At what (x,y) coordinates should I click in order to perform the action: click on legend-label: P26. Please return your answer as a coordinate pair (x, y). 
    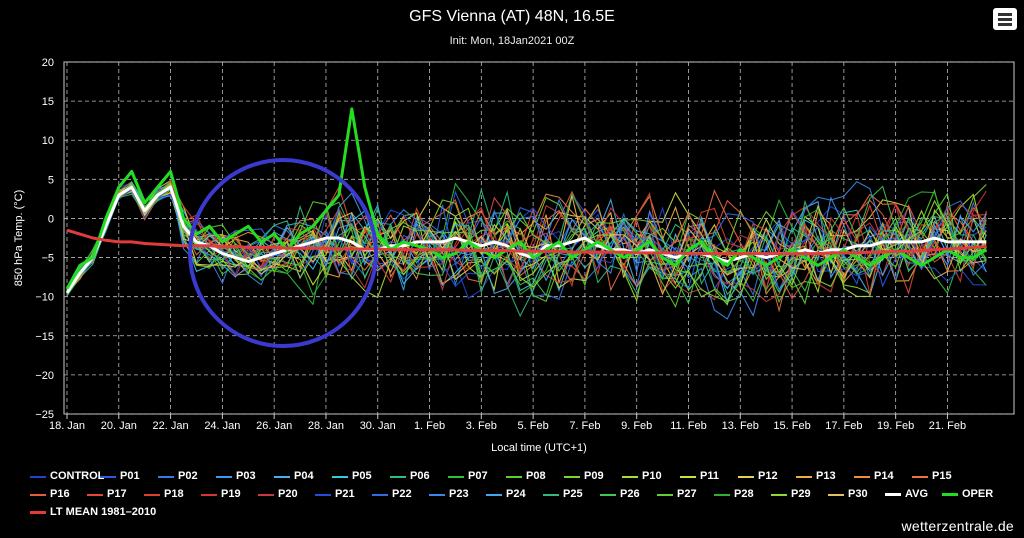
    Looking at the image, I should click on (630, 494).